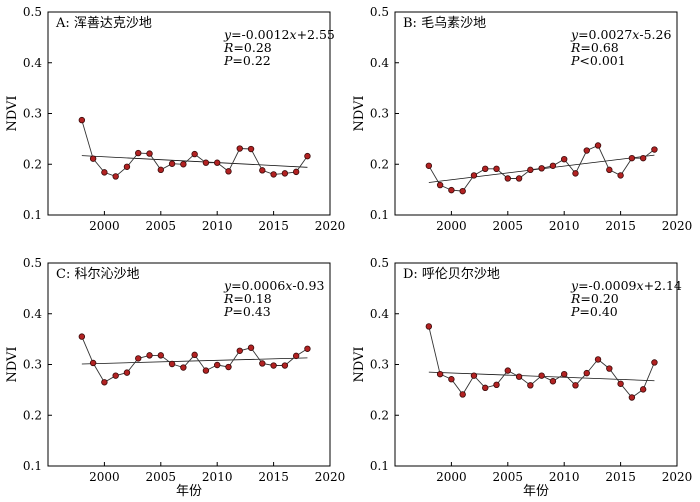 Image resolution: width=700 pixels, height=502 pixels. Describe the element at coordinates (194, 148) in the screenshot. I see `ndvi-series-line` at that location.